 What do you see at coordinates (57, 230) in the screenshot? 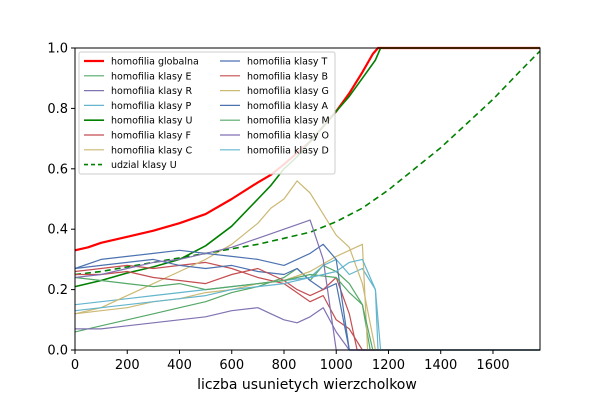
I see `y-tick-label: 0.4` at bounding box center [57, 230].